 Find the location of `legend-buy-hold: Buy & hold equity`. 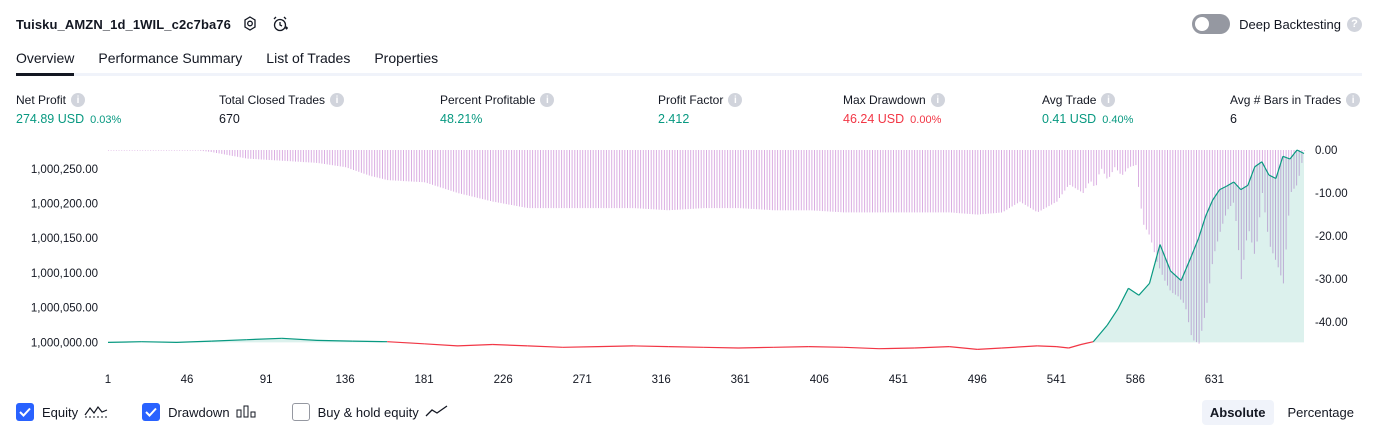

legend-buy-hold: Buy & hold equity is located at coordinates (370, 412).